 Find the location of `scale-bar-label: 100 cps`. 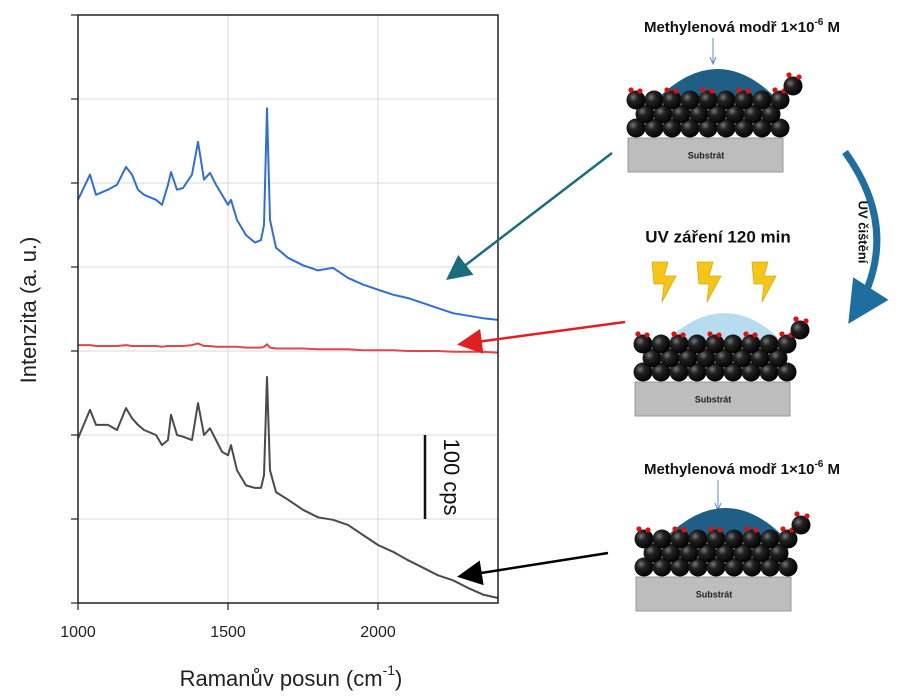

scale-bar-label: 100 cps is located at coordinates (451, 476).